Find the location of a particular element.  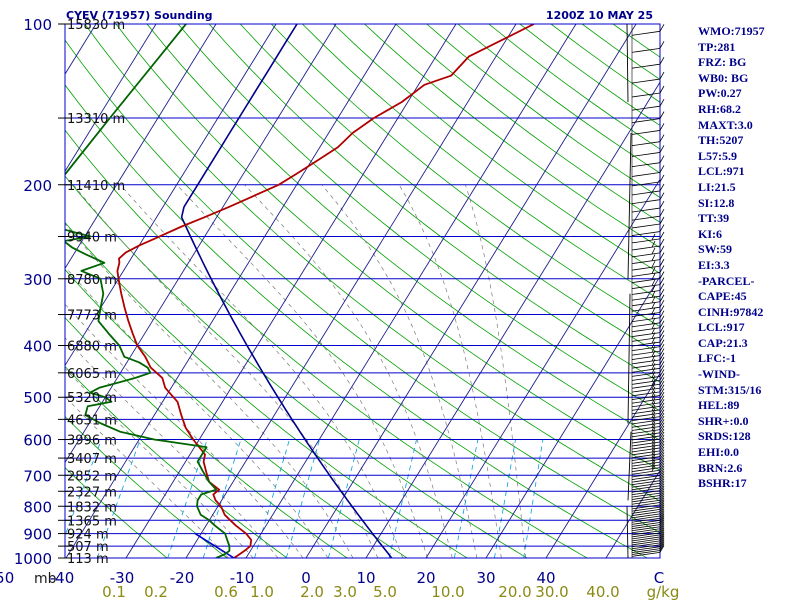

height-label: 13310 m is located at coordinates (96, 119).